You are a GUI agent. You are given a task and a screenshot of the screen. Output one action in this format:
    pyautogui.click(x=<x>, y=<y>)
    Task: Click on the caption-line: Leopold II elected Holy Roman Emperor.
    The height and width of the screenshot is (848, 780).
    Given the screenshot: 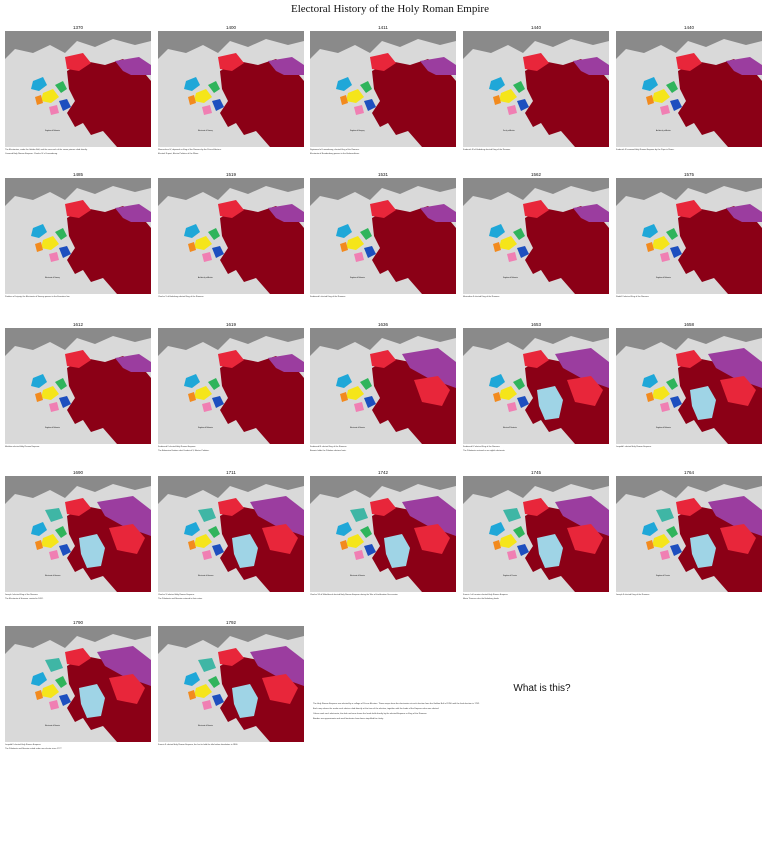 What is the action you would take?
    pyautogui.click(x=23, y=745)
    